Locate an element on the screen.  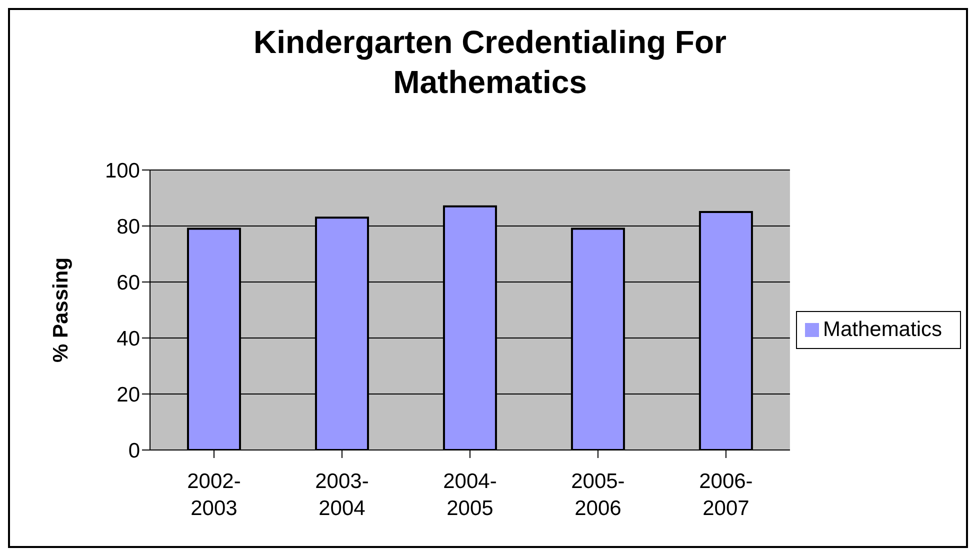
x-tick-label: 2006-2007 is located at coordinates (726, 495).